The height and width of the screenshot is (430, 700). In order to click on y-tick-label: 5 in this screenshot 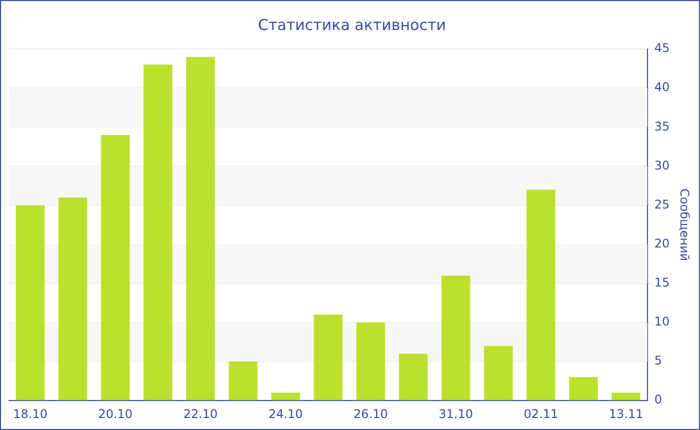, I will do `click(658, 361)`.